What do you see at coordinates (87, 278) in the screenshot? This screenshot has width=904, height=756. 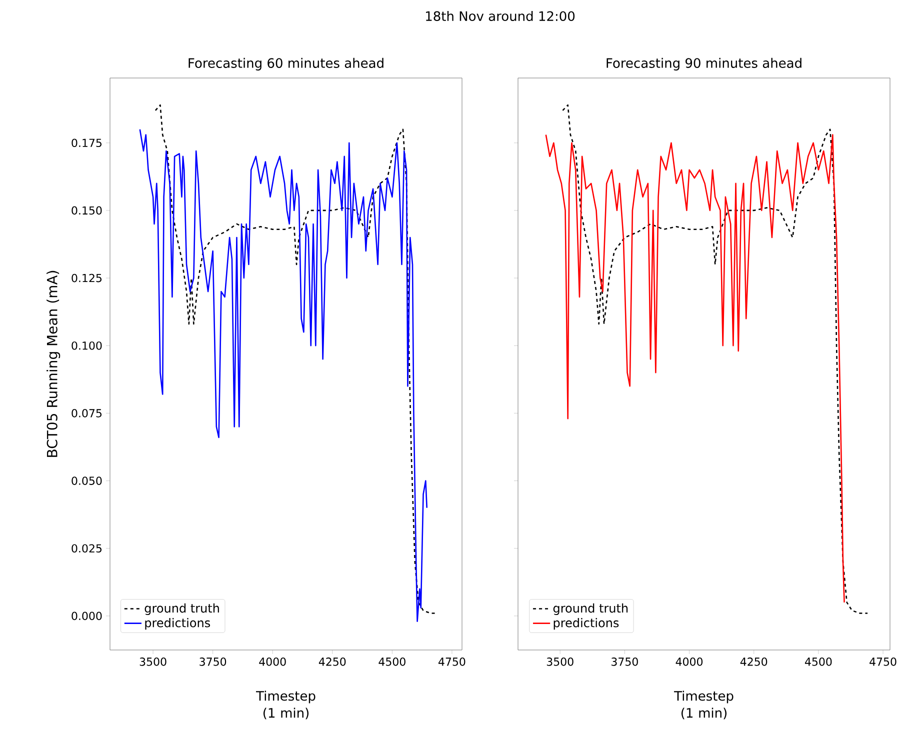 I see `y-tick-label: 0.125` at bounding box center [87, 278].